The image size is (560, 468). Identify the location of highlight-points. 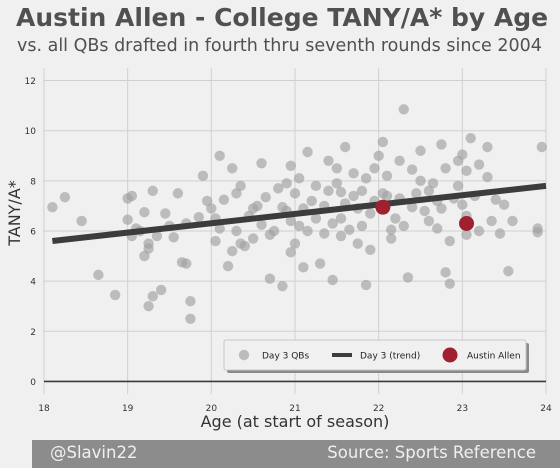
(425, 215).